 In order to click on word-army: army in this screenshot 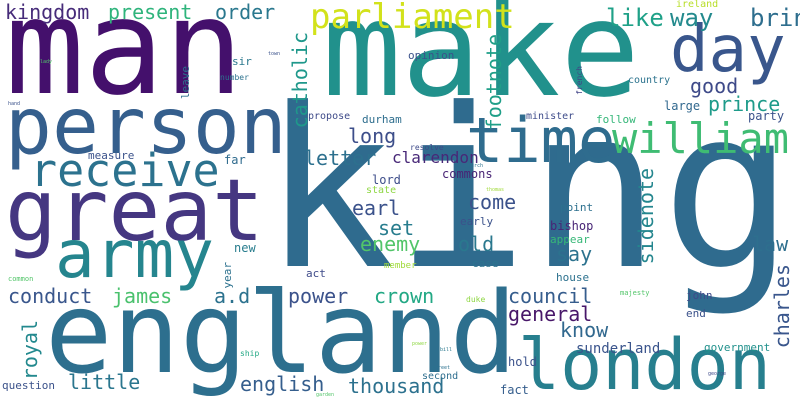, I will do `click(134, 254)`.